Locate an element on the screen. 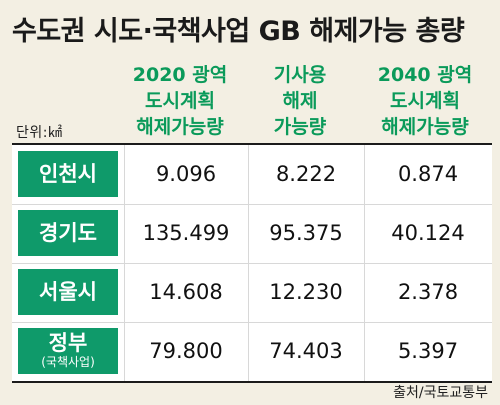 Image resolution: width=500 pixels, height=405 pixels. value-cell: 14.608 is located at coordinates (186, 292).